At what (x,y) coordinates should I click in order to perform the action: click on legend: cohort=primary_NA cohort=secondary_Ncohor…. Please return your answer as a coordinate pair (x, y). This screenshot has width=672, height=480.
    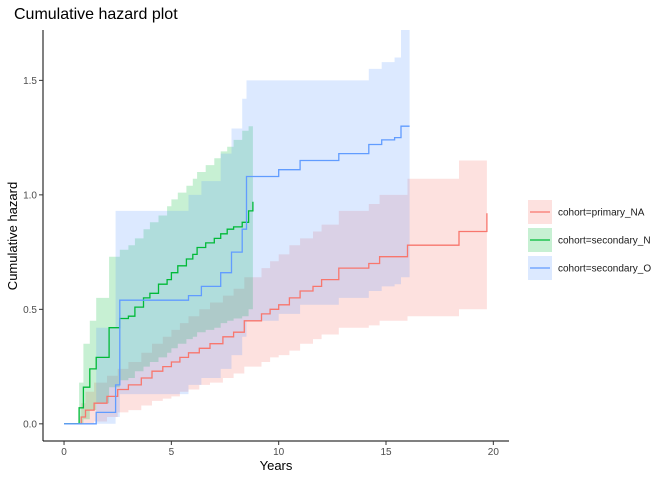
    Looking at the image, I should click on (589, 240).